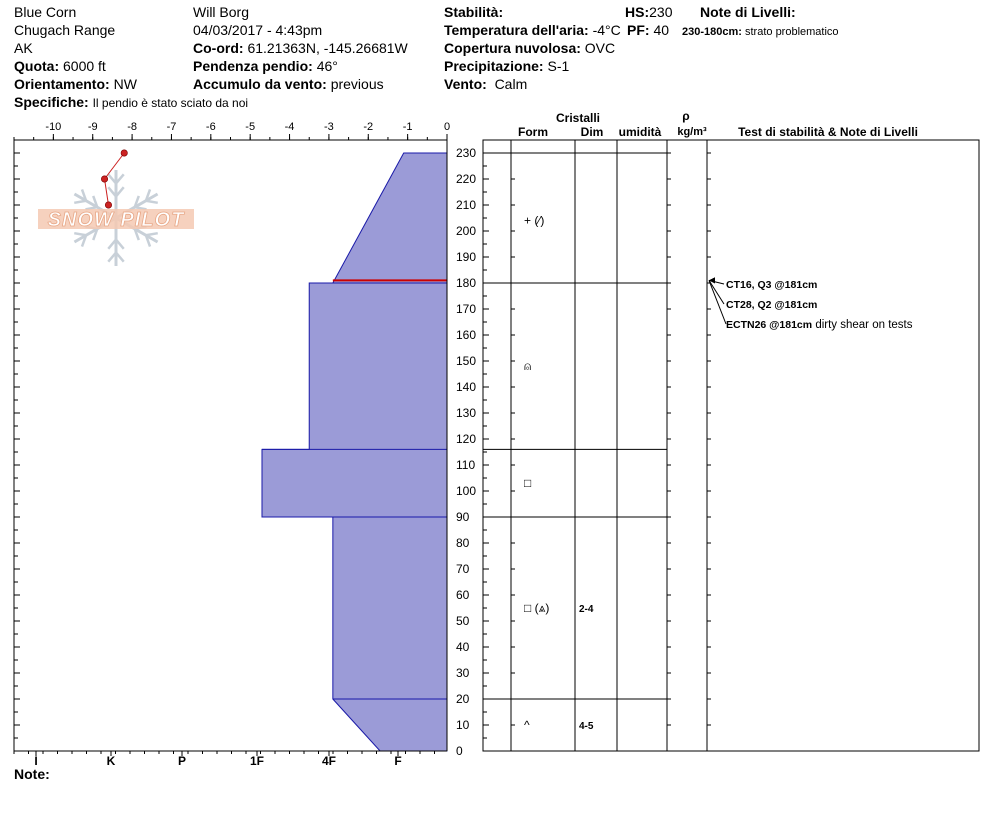 The image size is (994, 840). I want to click on accumulo-label: Accumulo da vento:, so click(260, 84).